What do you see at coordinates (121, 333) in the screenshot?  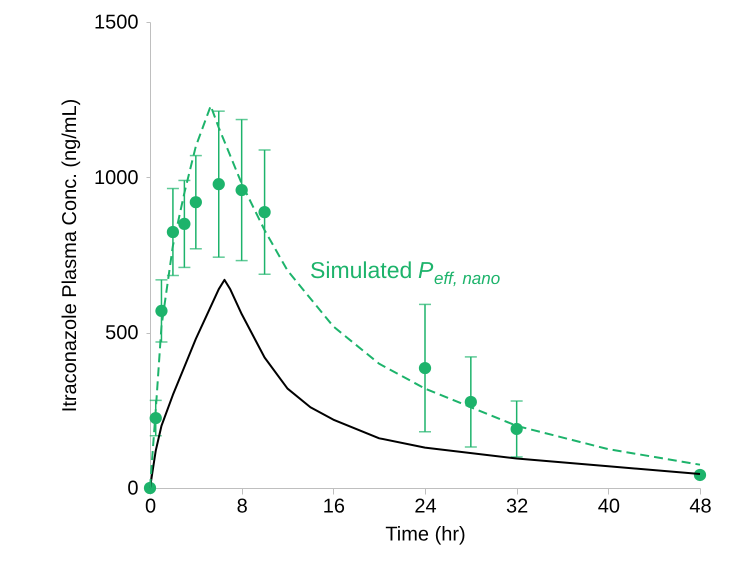 I see `y-tick-label: 500` at bounding box center [121, 333].